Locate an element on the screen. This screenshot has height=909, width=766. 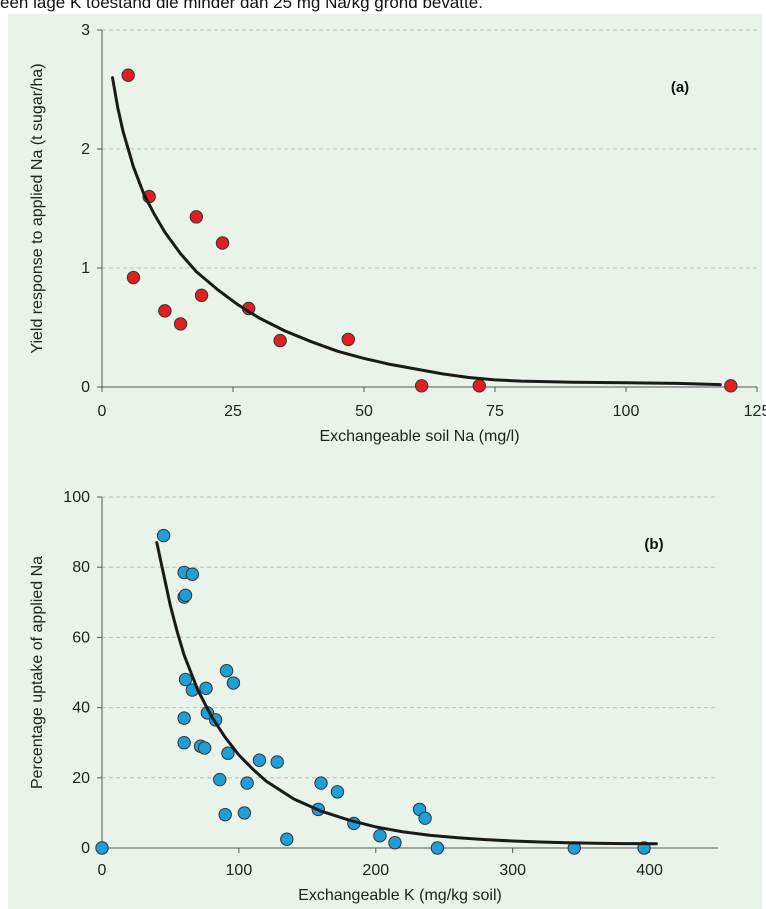
y-tick-label-b: 0 is located at coordinates (85, 848).